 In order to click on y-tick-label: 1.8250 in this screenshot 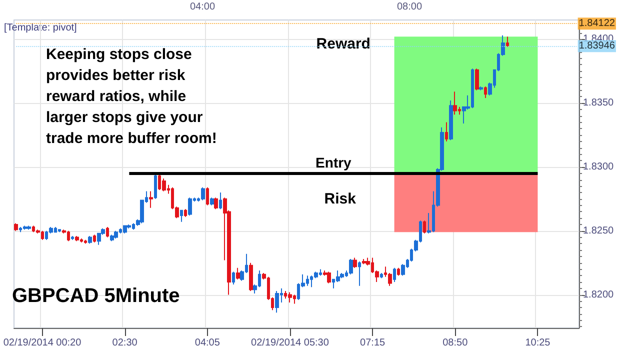, I will do `click(598, 230)`.